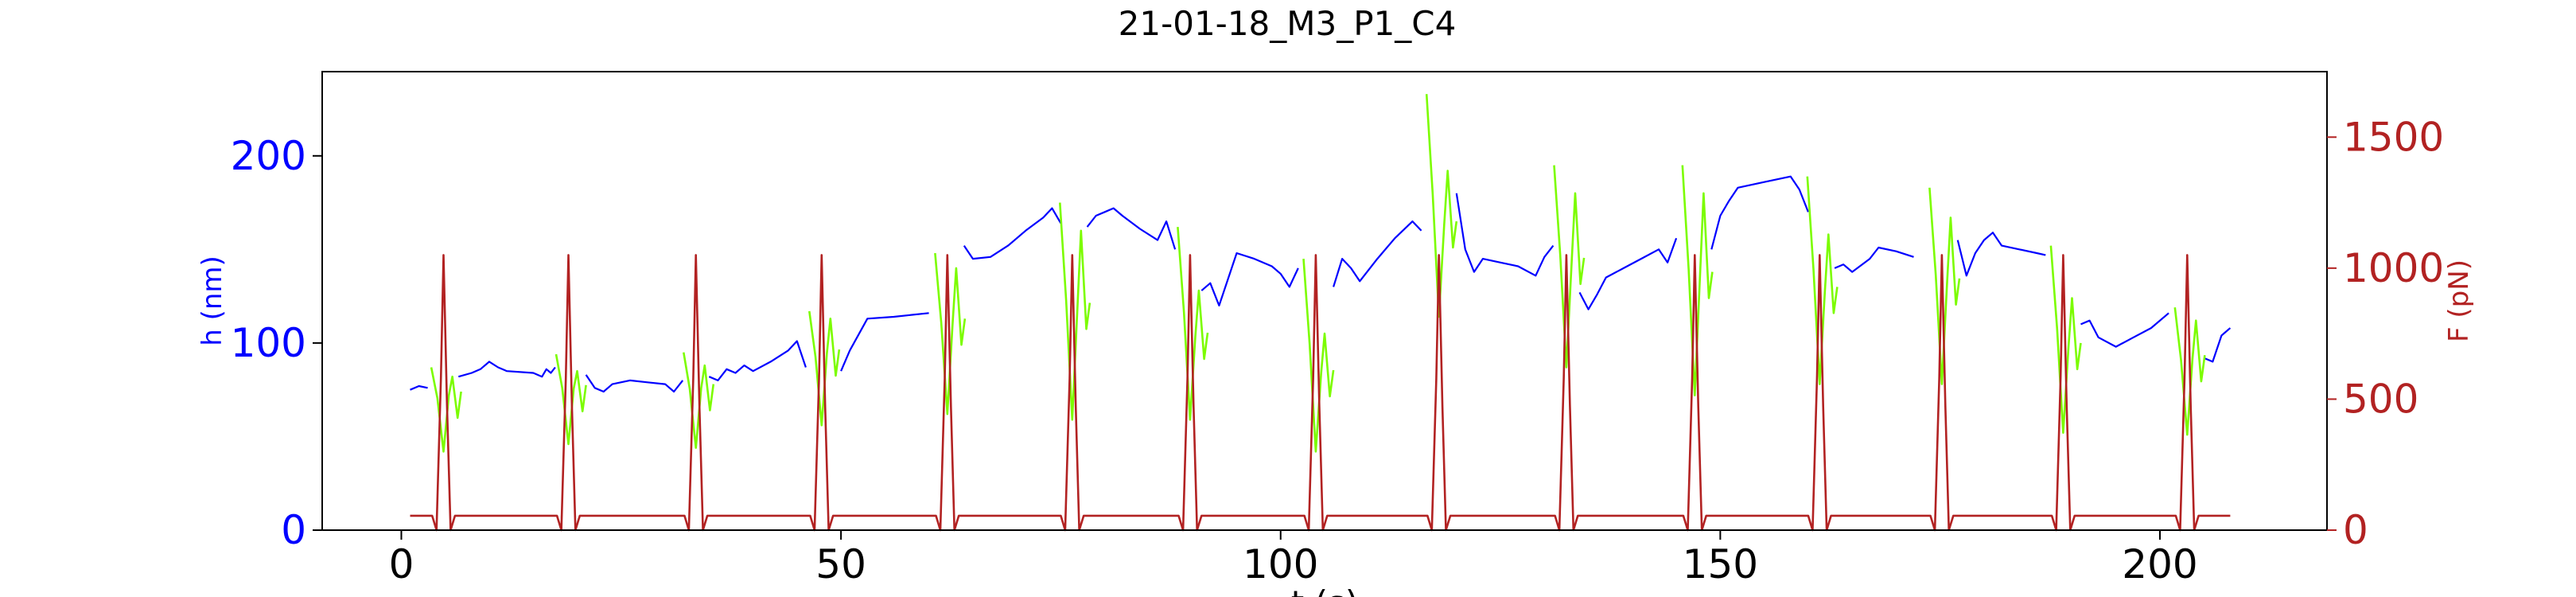 The height and width of the screenshot is (597, 2576). Describe the element at coordinates (402, 564) in the screenshot. I see `x-tick-label: 0` at that location.